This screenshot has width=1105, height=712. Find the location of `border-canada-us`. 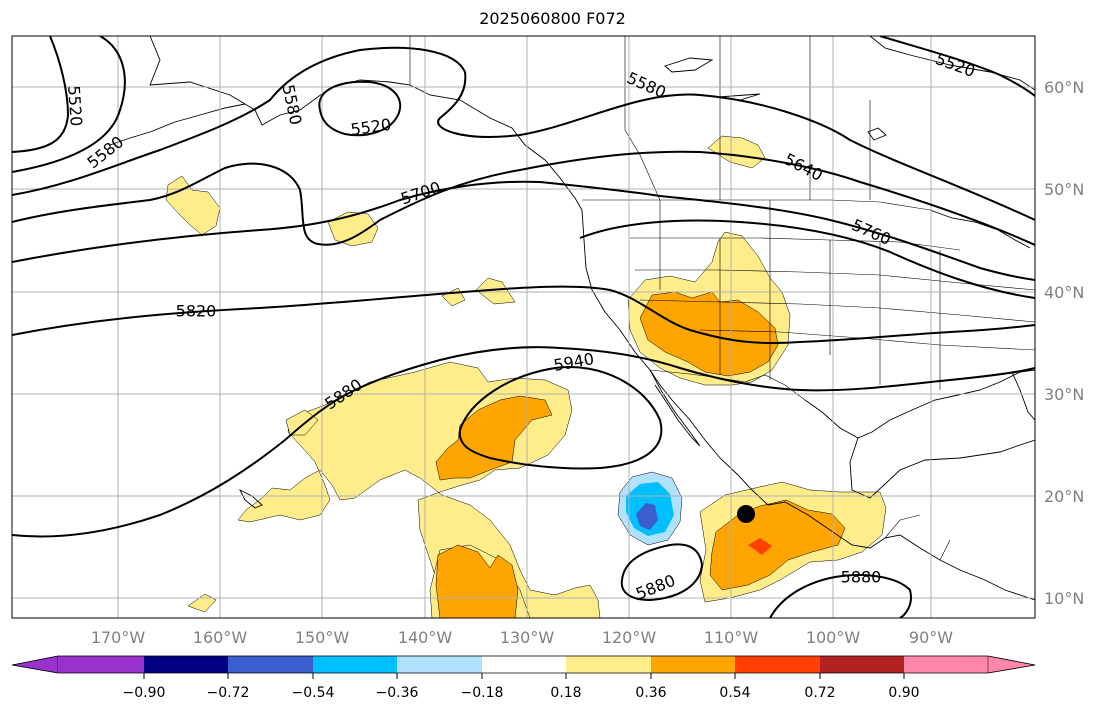

border-canada-us is located at coordinates (756, 205).